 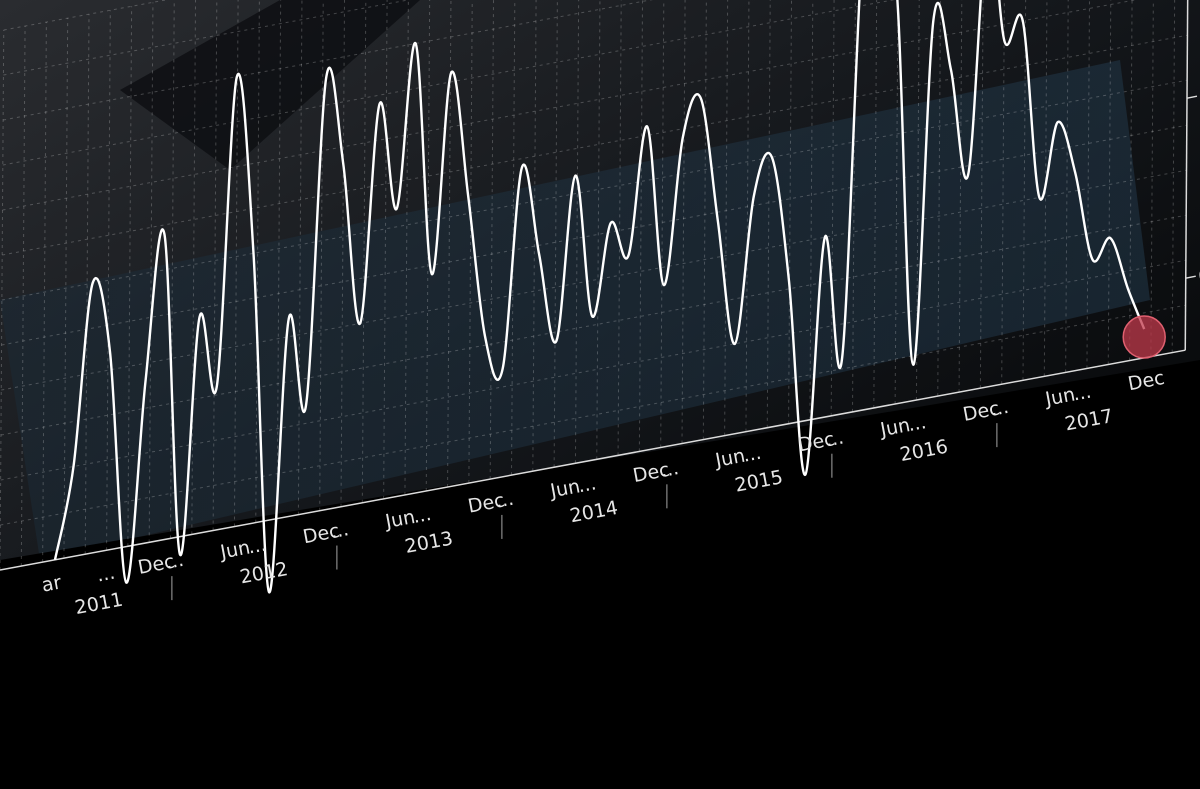 What do you see at coordinates (759, 481) in the screenshot?
I see `x-year-label: 2015` at bounding box center [759, 481].